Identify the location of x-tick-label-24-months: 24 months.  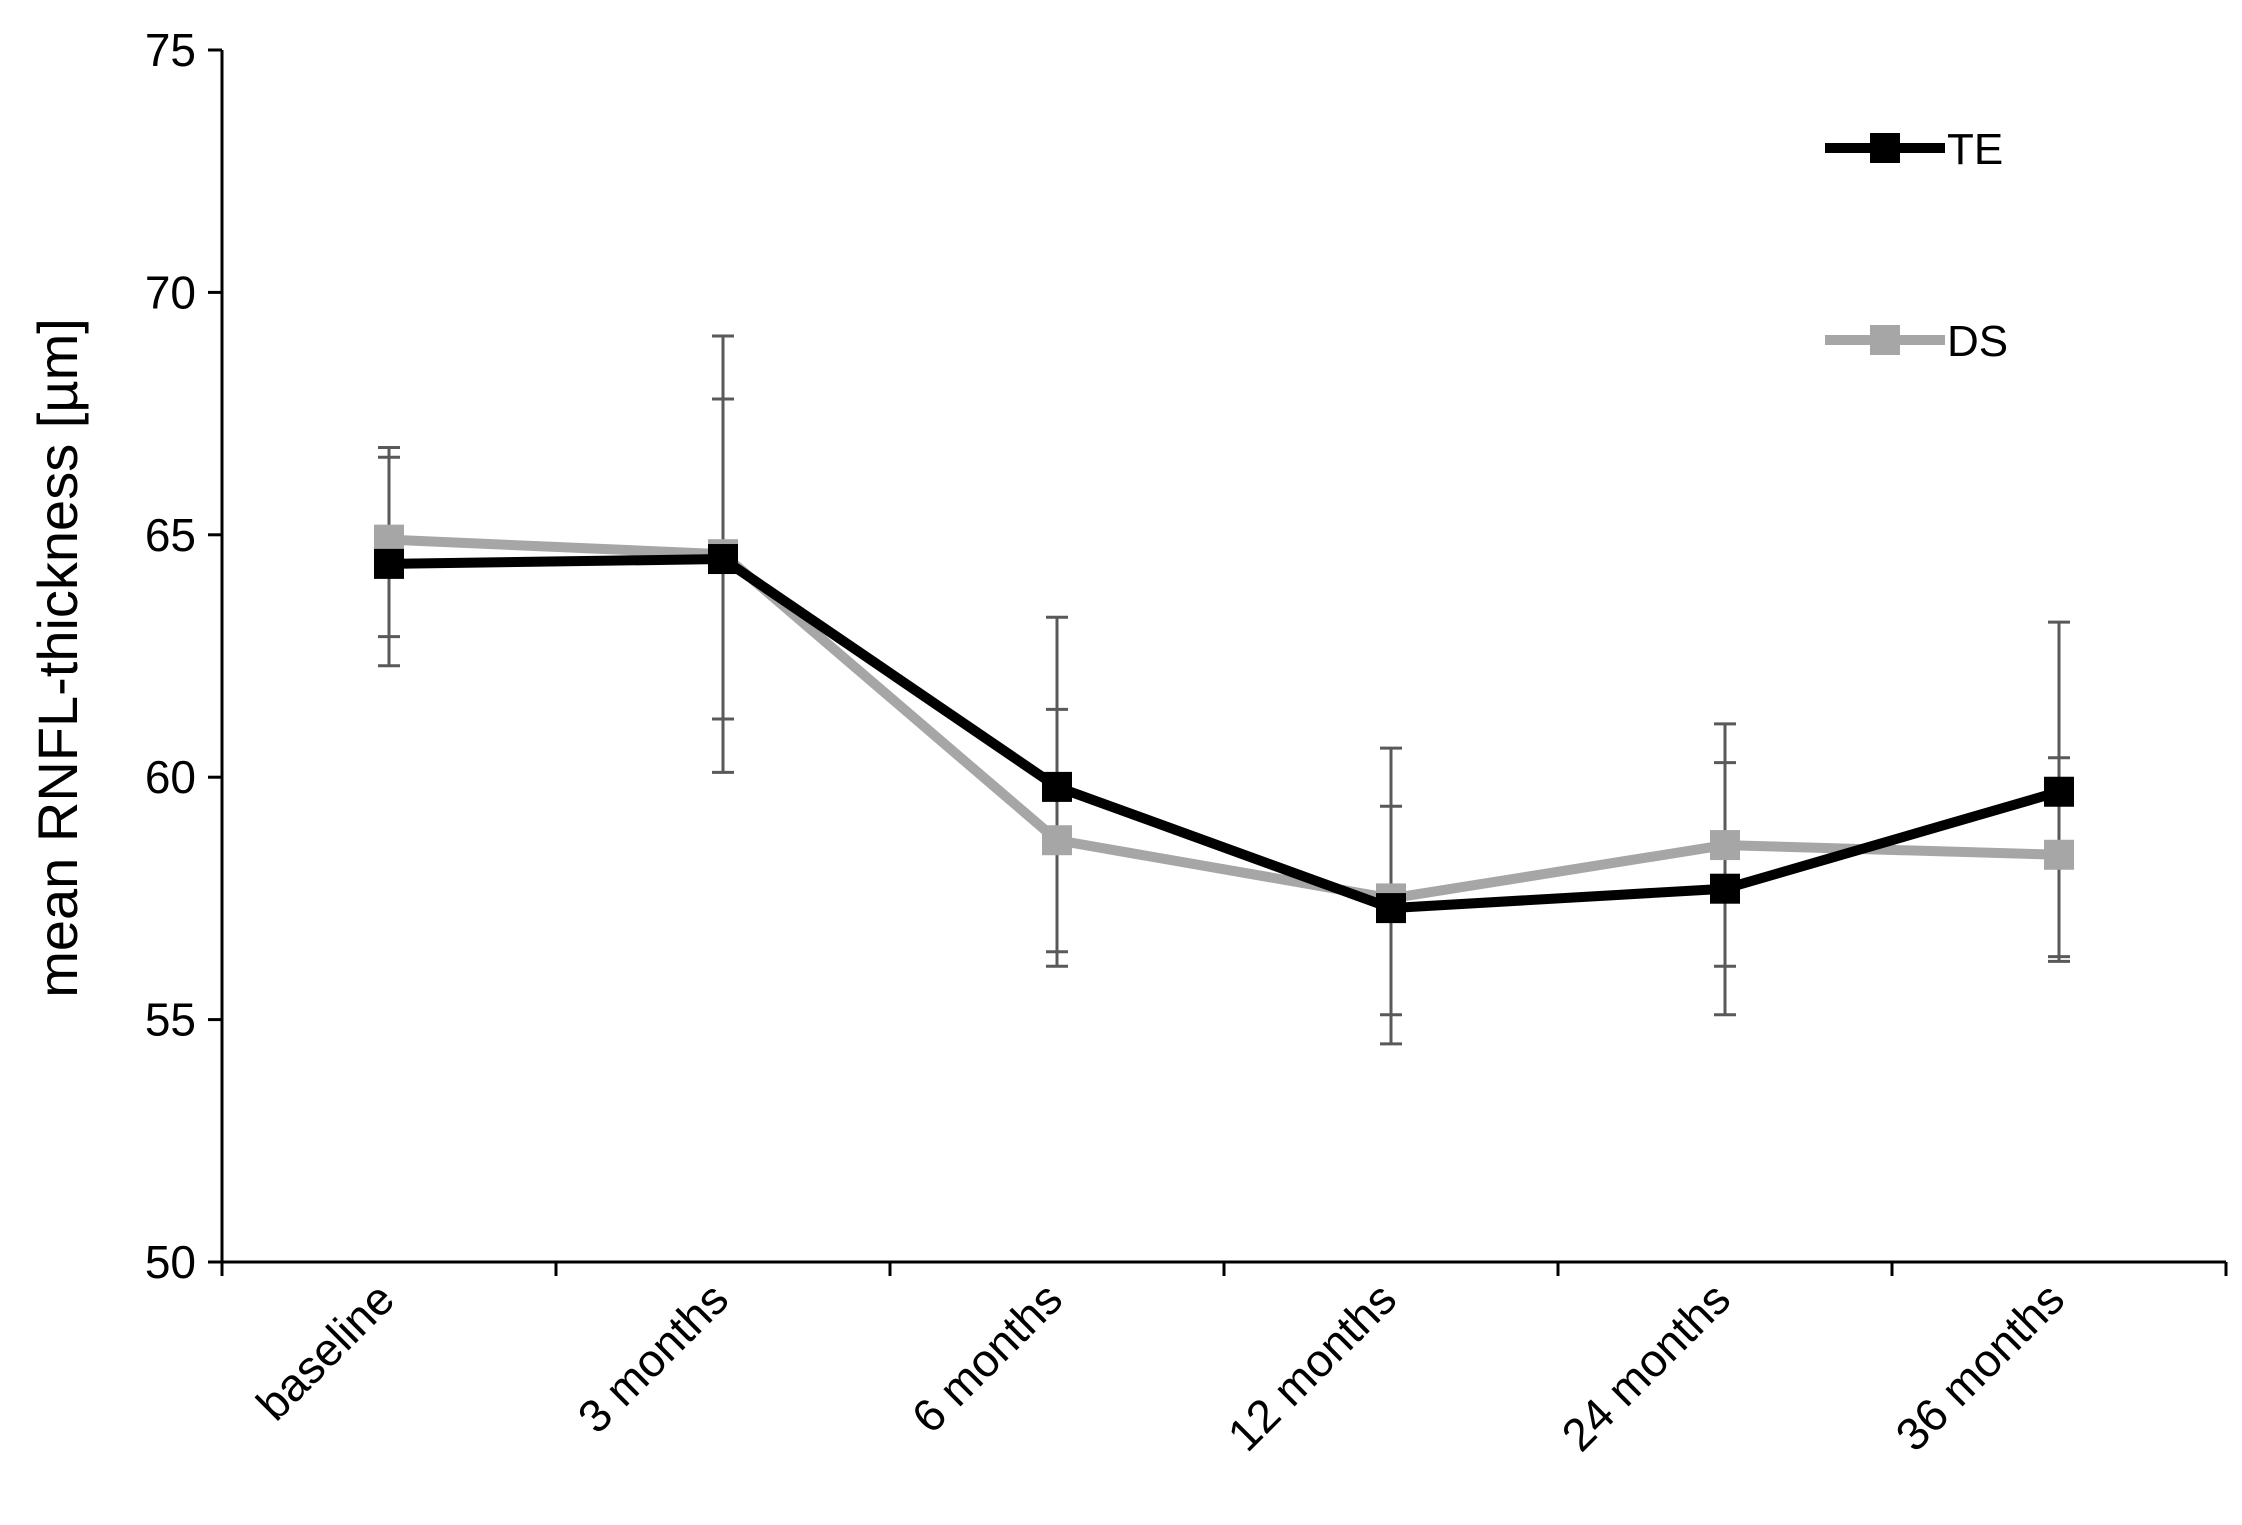
(1645, 1366).